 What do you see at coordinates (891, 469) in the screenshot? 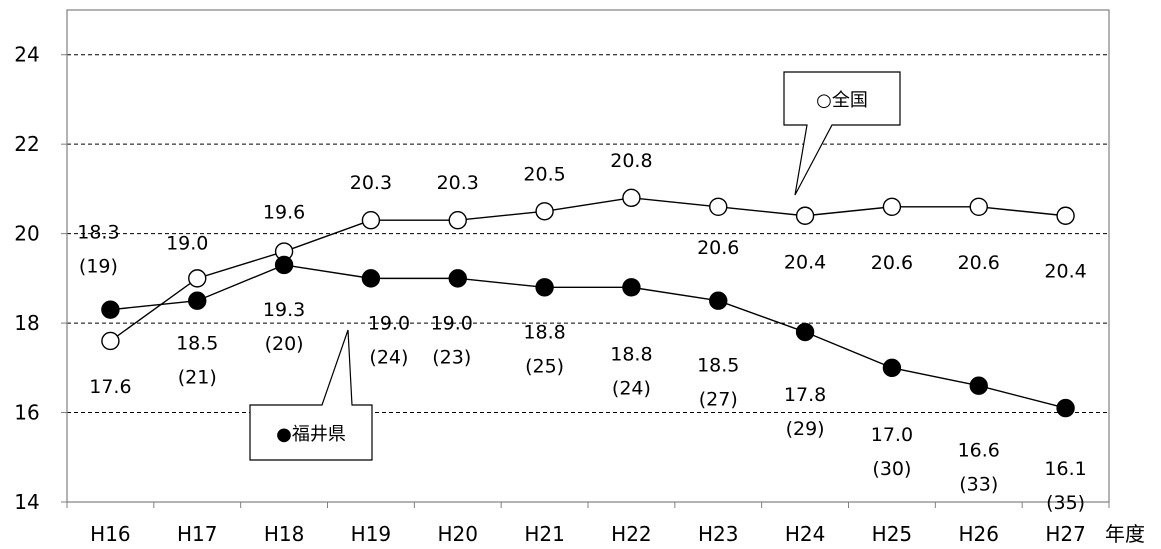
I see `fukui-rank-label: (30)` at bounding box center [891, 469].